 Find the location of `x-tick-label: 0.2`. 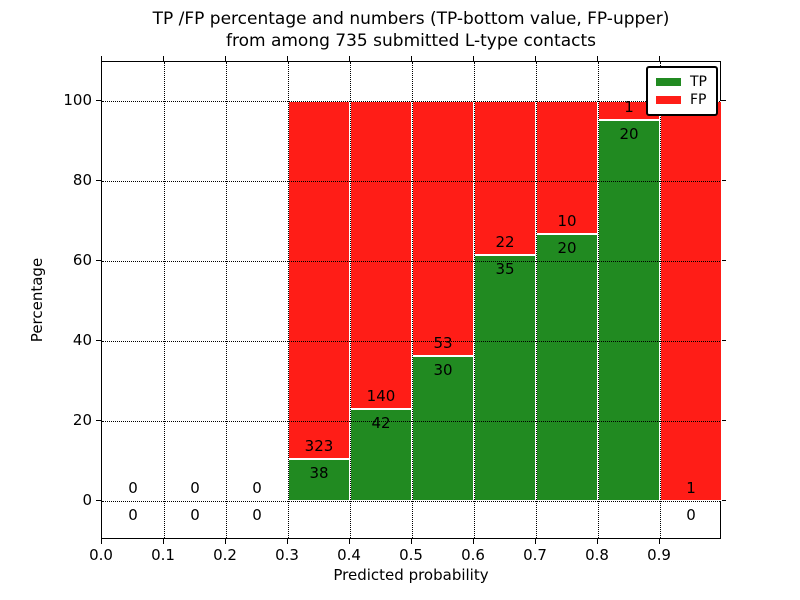

x-tick-label: 0.2 is located at coordinates (225, 555).